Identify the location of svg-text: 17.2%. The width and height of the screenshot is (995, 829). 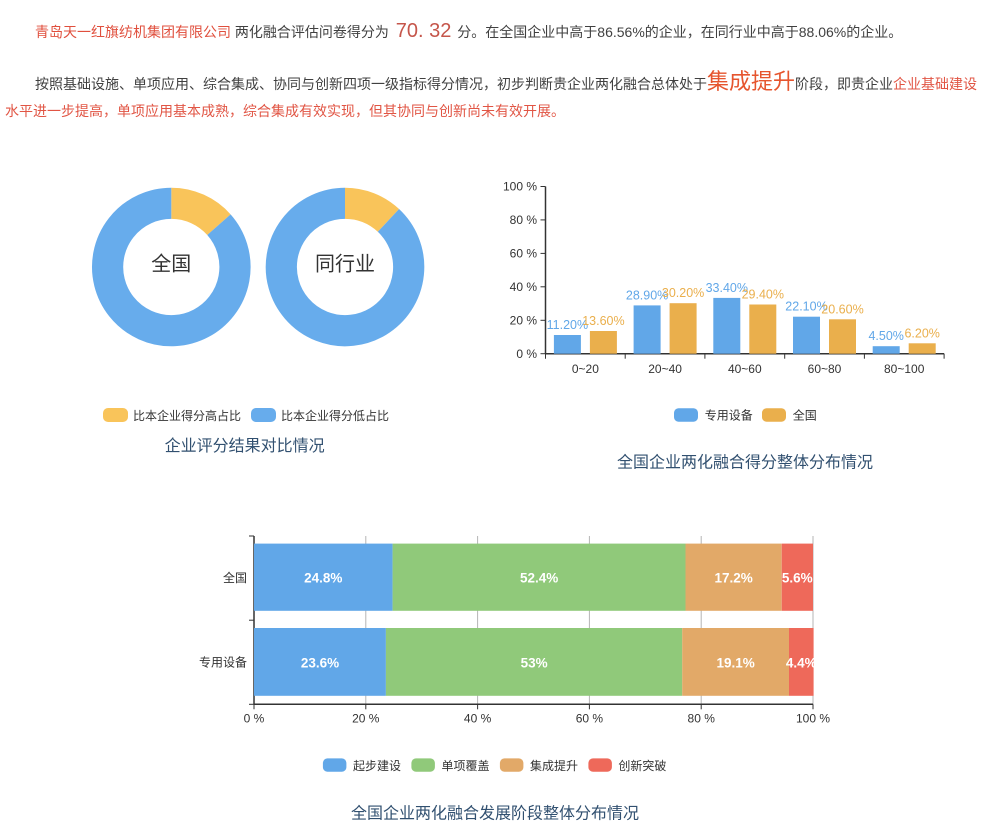
(733, 578).